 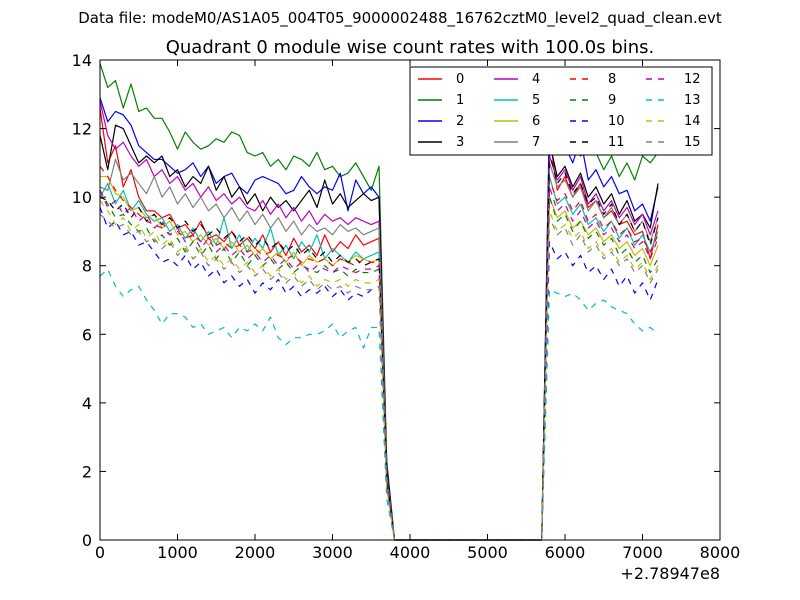 I want to click on legend-frame, so click(x=561, y=111).